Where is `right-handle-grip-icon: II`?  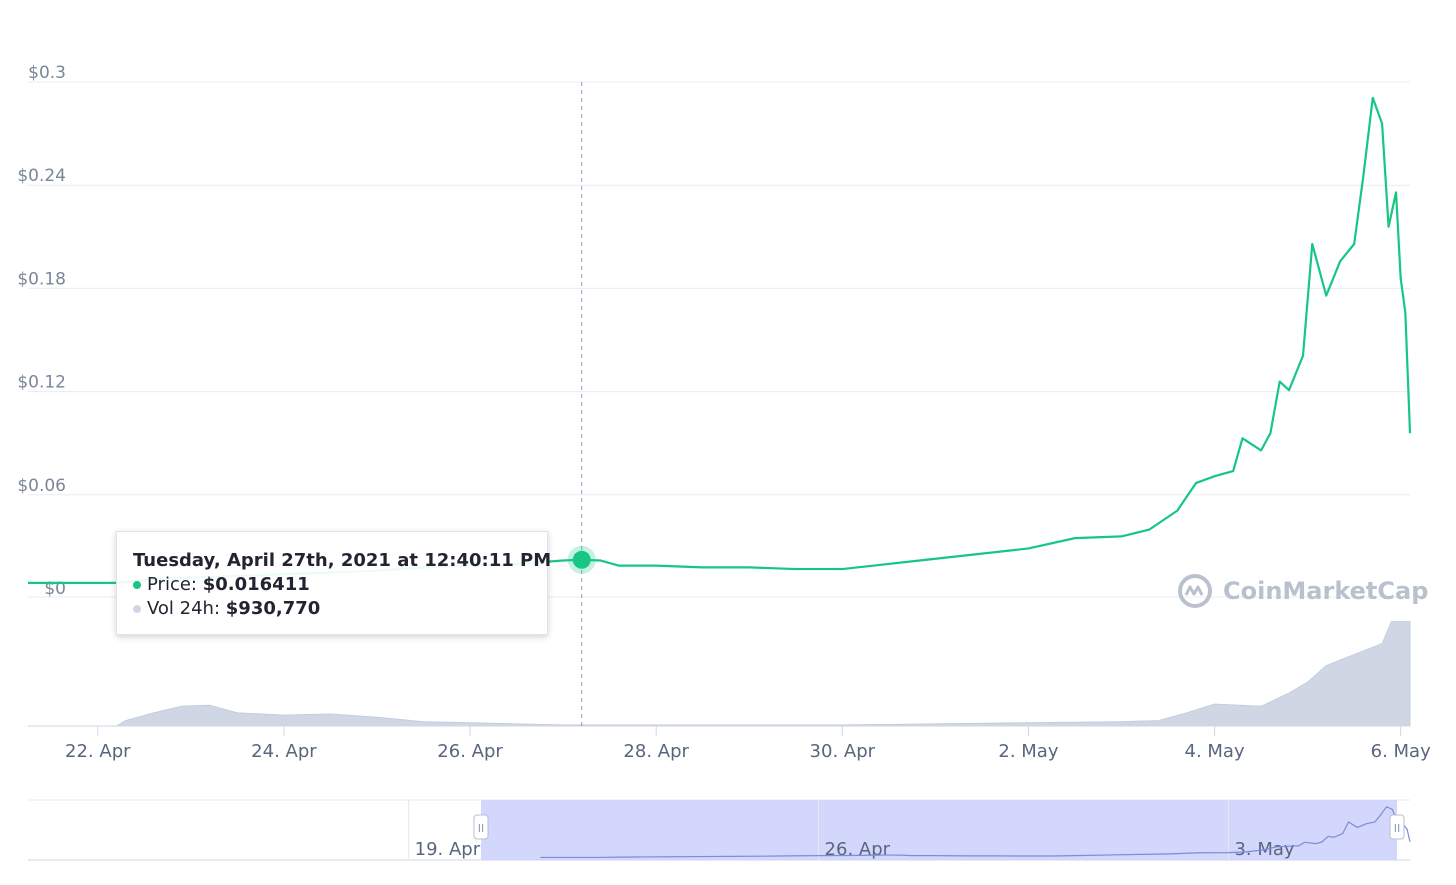
right-handle-grip-icon: II is located at coordinates (1397, 828).